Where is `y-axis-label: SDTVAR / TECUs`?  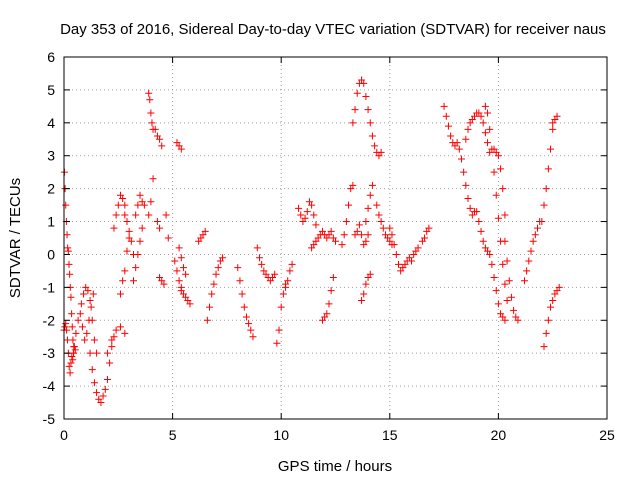
y-axis-label: SDTVAR / TECUs is located at coordinates (15, 238).